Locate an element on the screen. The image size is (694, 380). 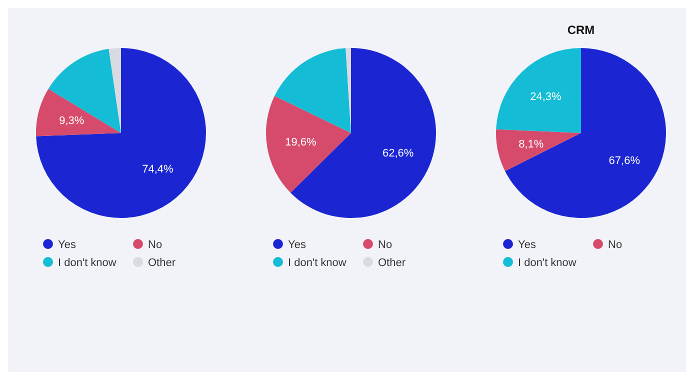
data-label: 8,1% is located at coordinates (531, 144).